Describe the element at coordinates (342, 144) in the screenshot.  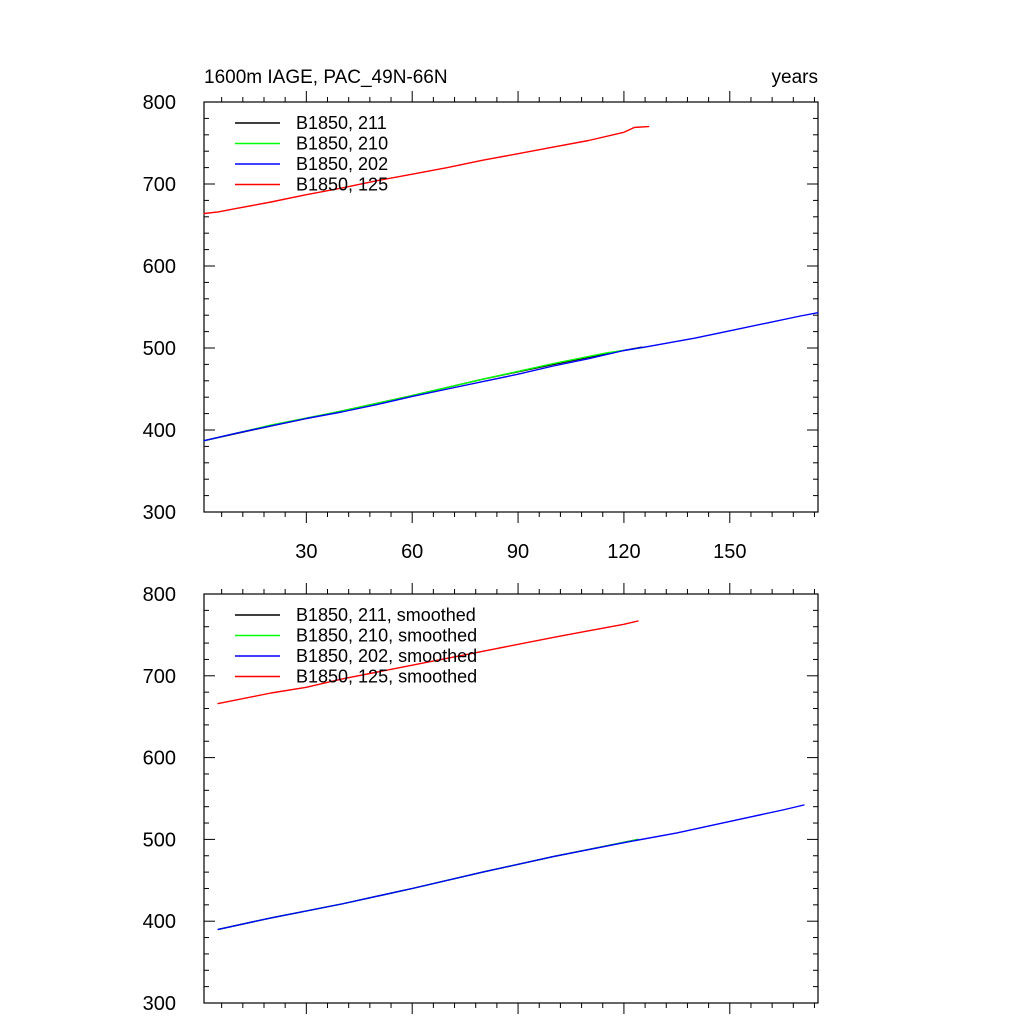
I see `legend-label-1: B1850, 210` at that location.